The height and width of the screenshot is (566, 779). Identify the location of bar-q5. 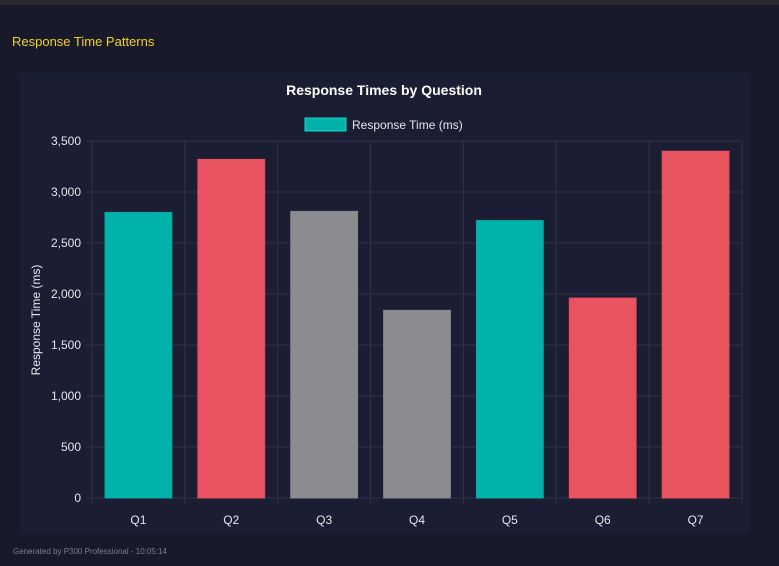
(509, 359).